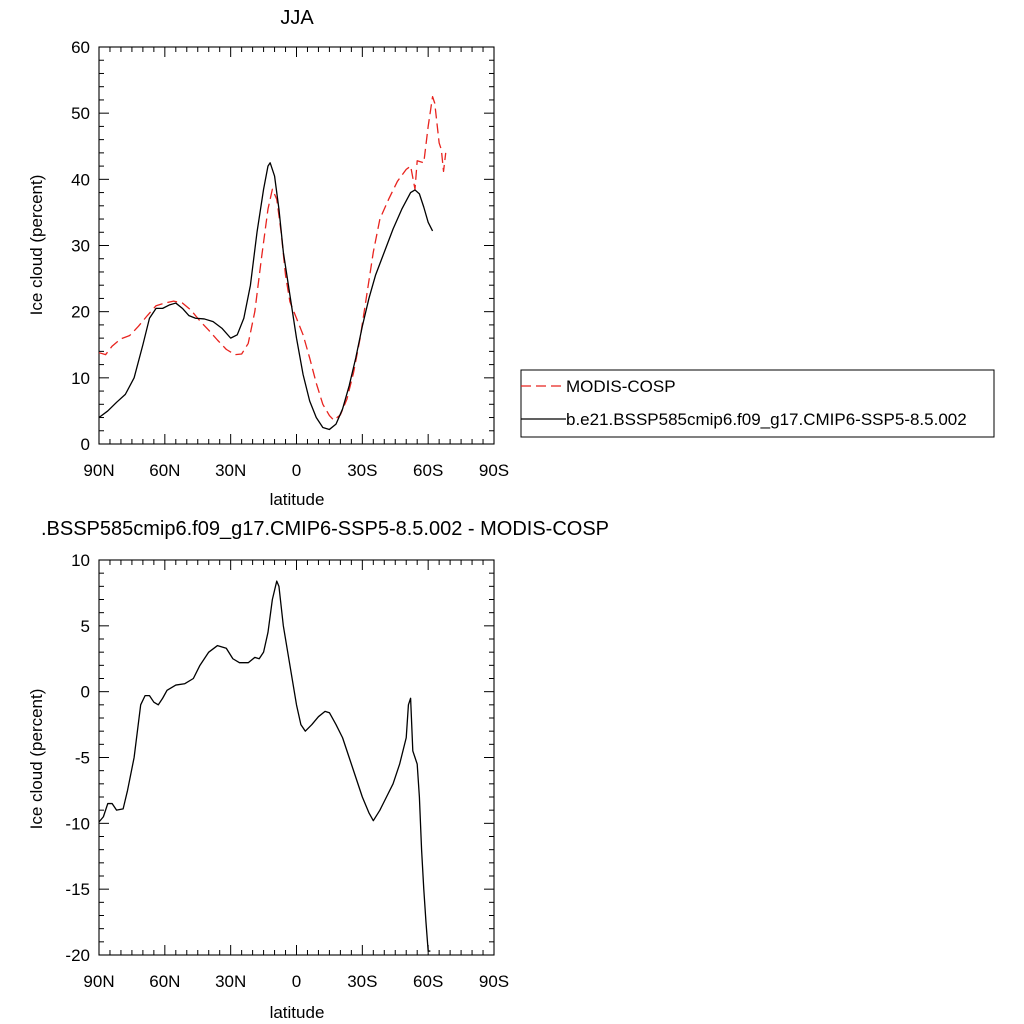  I want to click on legend-box, so click(757, 403).